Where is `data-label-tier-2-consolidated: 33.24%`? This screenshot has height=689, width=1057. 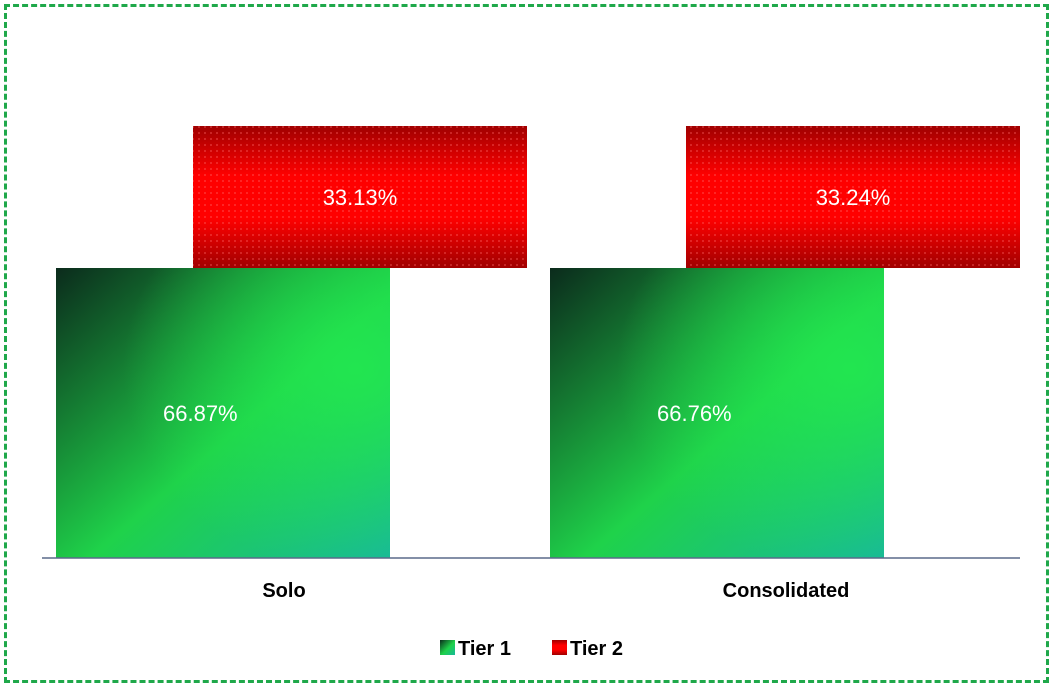
data-label-tier-2-consolidated: 33.24% is located at coordinates (853, 197).